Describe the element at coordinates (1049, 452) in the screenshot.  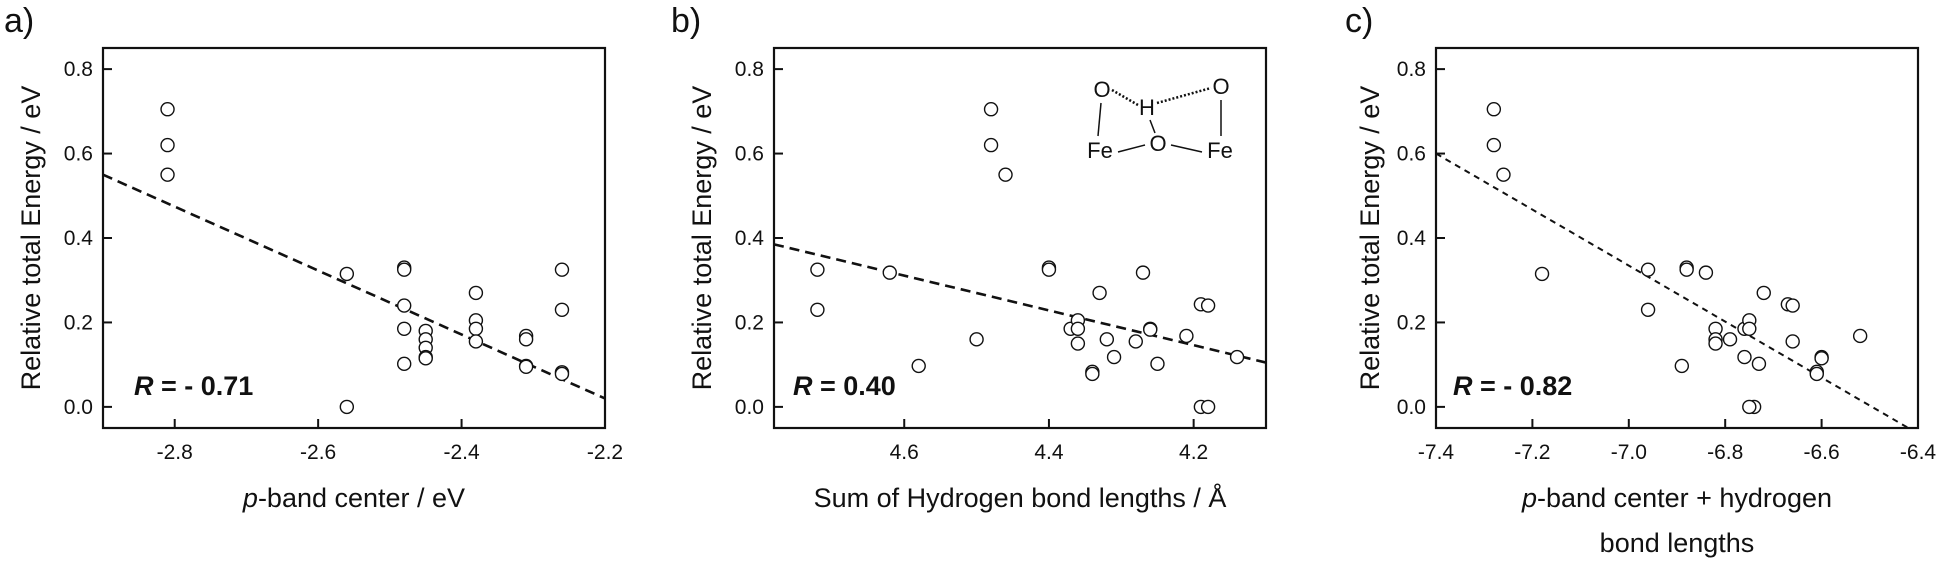
I see `x-tick-label: 4.4` at that location.